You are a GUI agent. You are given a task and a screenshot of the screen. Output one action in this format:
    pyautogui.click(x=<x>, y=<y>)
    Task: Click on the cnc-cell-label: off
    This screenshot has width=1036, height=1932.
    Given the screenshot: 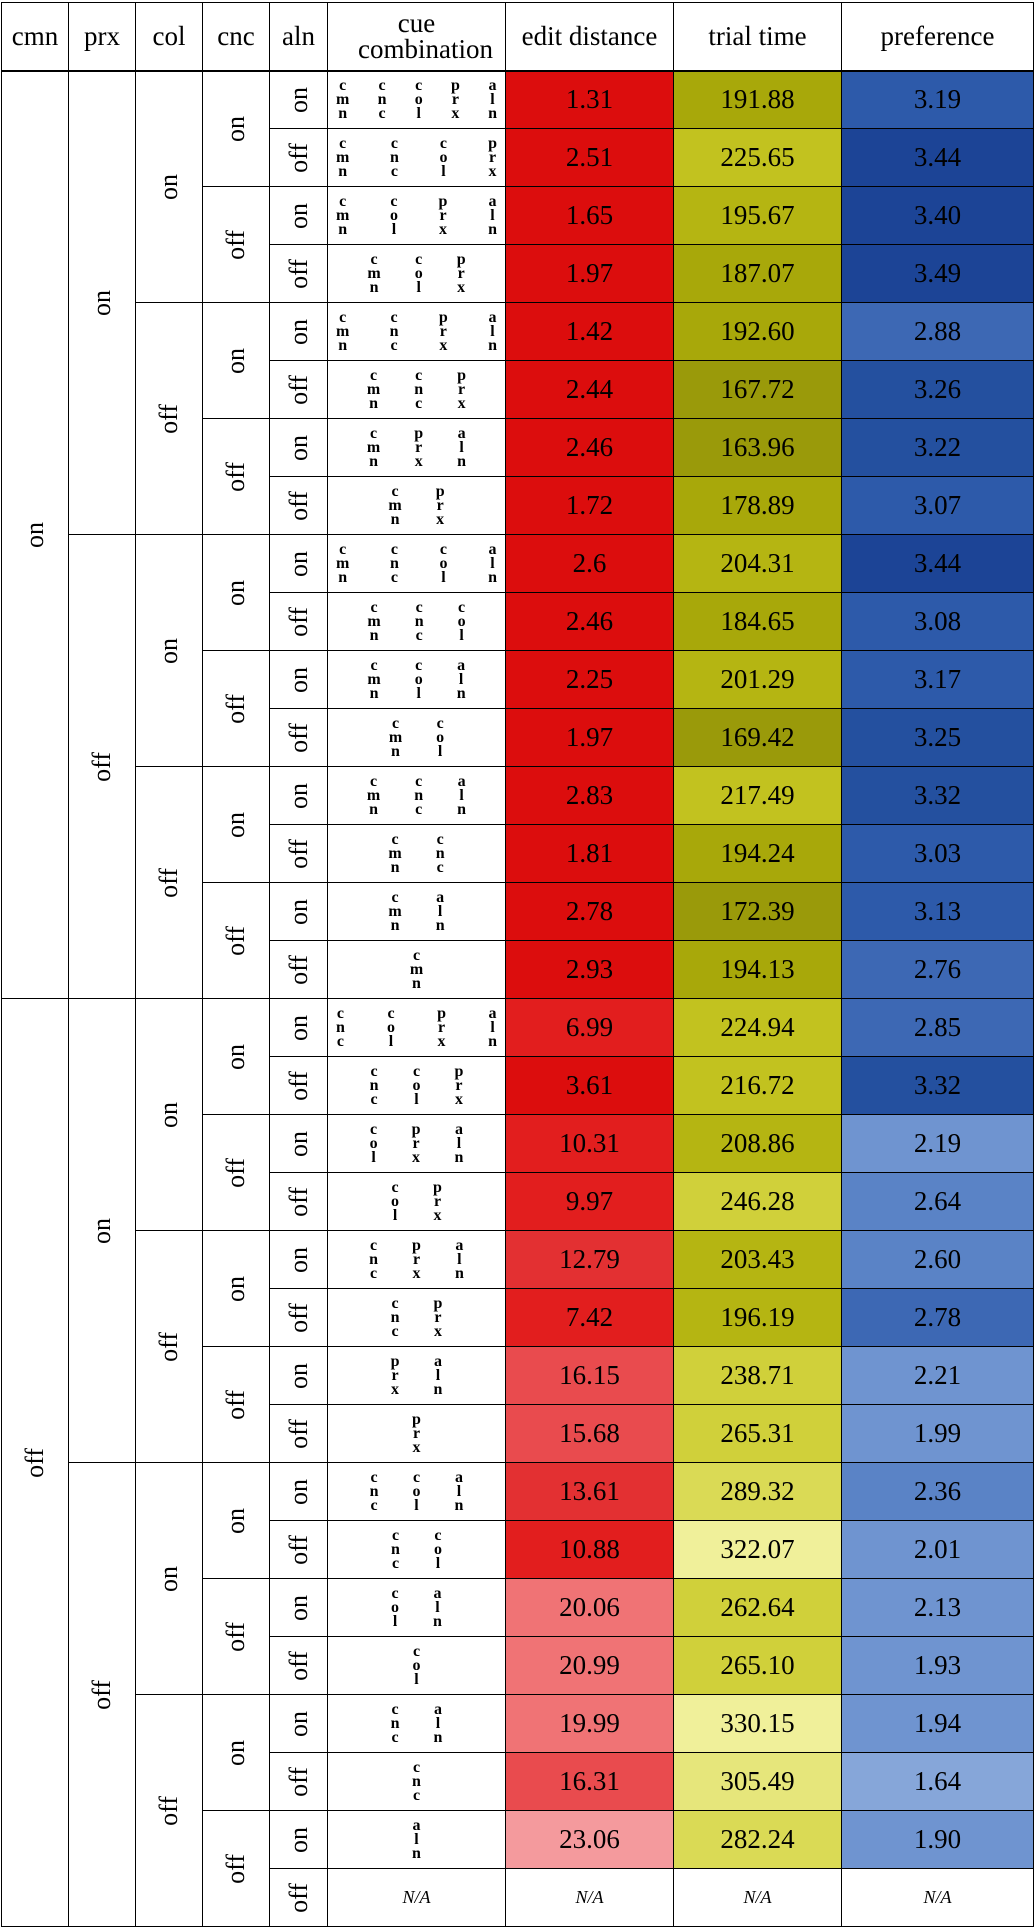 What is the action you would take?
    pyautogui.click(x=235, y=244)
    